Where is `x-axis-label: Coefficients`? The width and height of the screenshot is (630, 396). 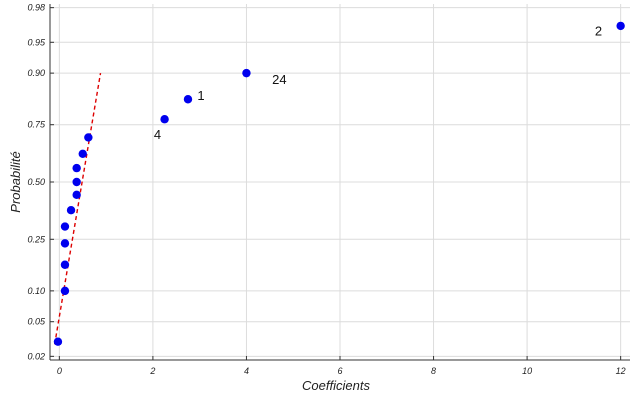
x-axis-label: Coefficients is located at coordinates (336, 385).